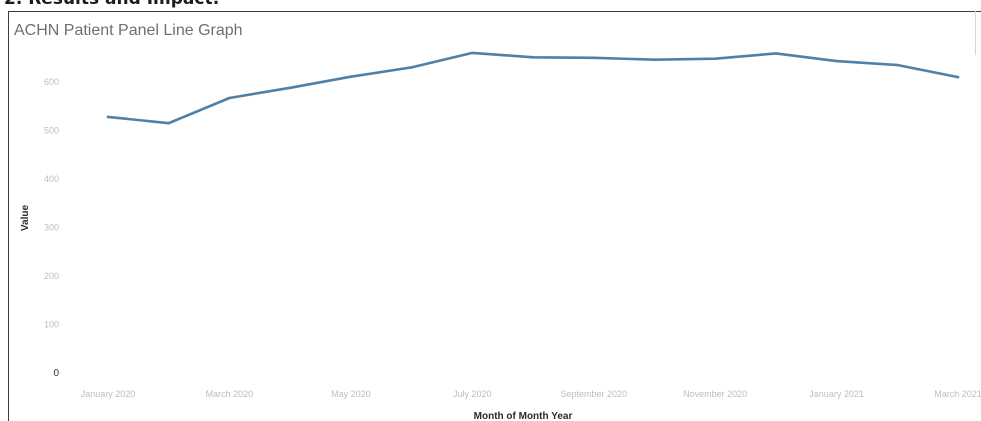 This screenshot has height=421, width=981. I want to click on y-tick-label: 400, so click(51, 179).